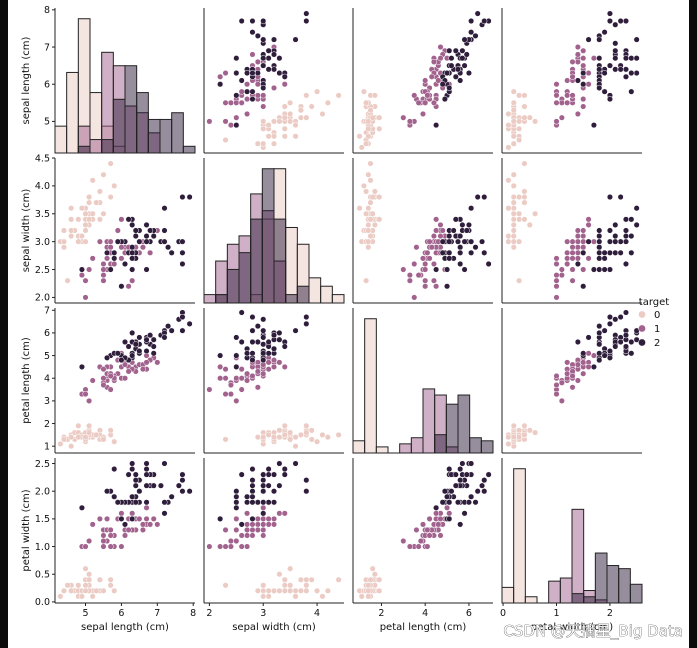  I want to click on y-tick-label: 4, so click(47, 379).